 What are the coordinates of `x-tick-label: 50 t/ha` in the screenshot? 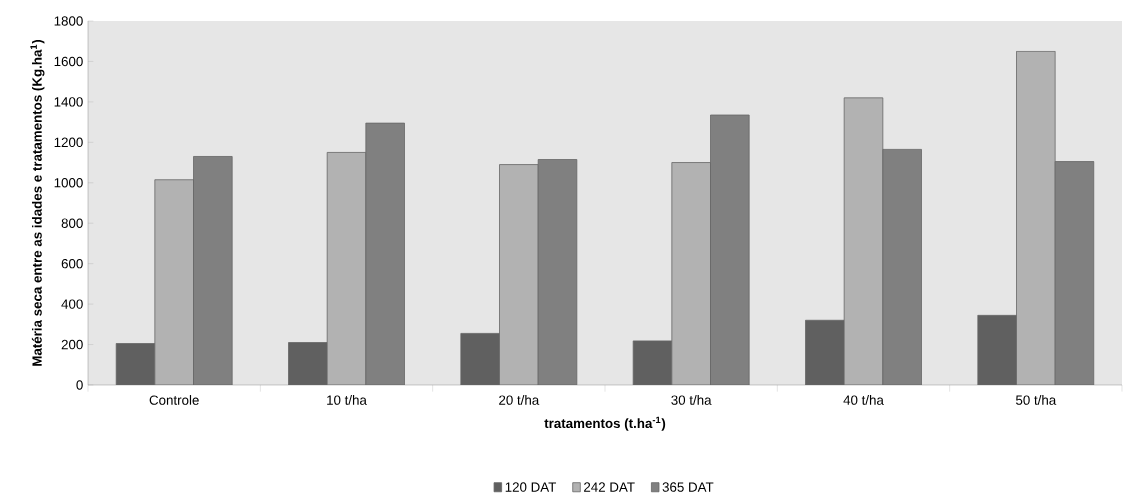 It's located at (1036, 400).